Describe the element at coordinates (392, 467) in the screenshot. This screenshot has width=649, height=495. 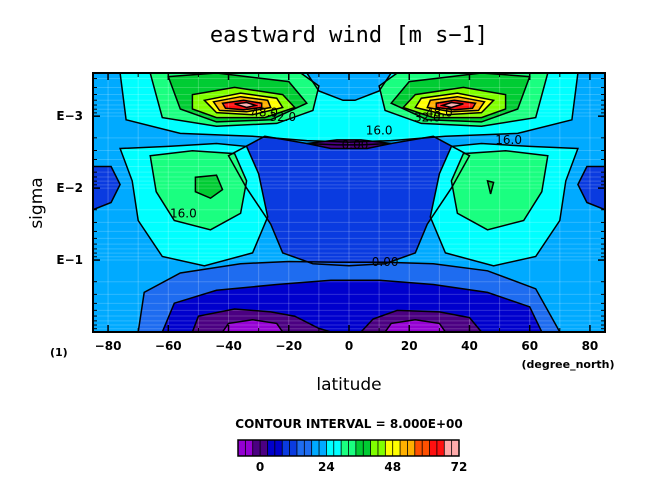
I see `colorbar-label: 48` at that location.